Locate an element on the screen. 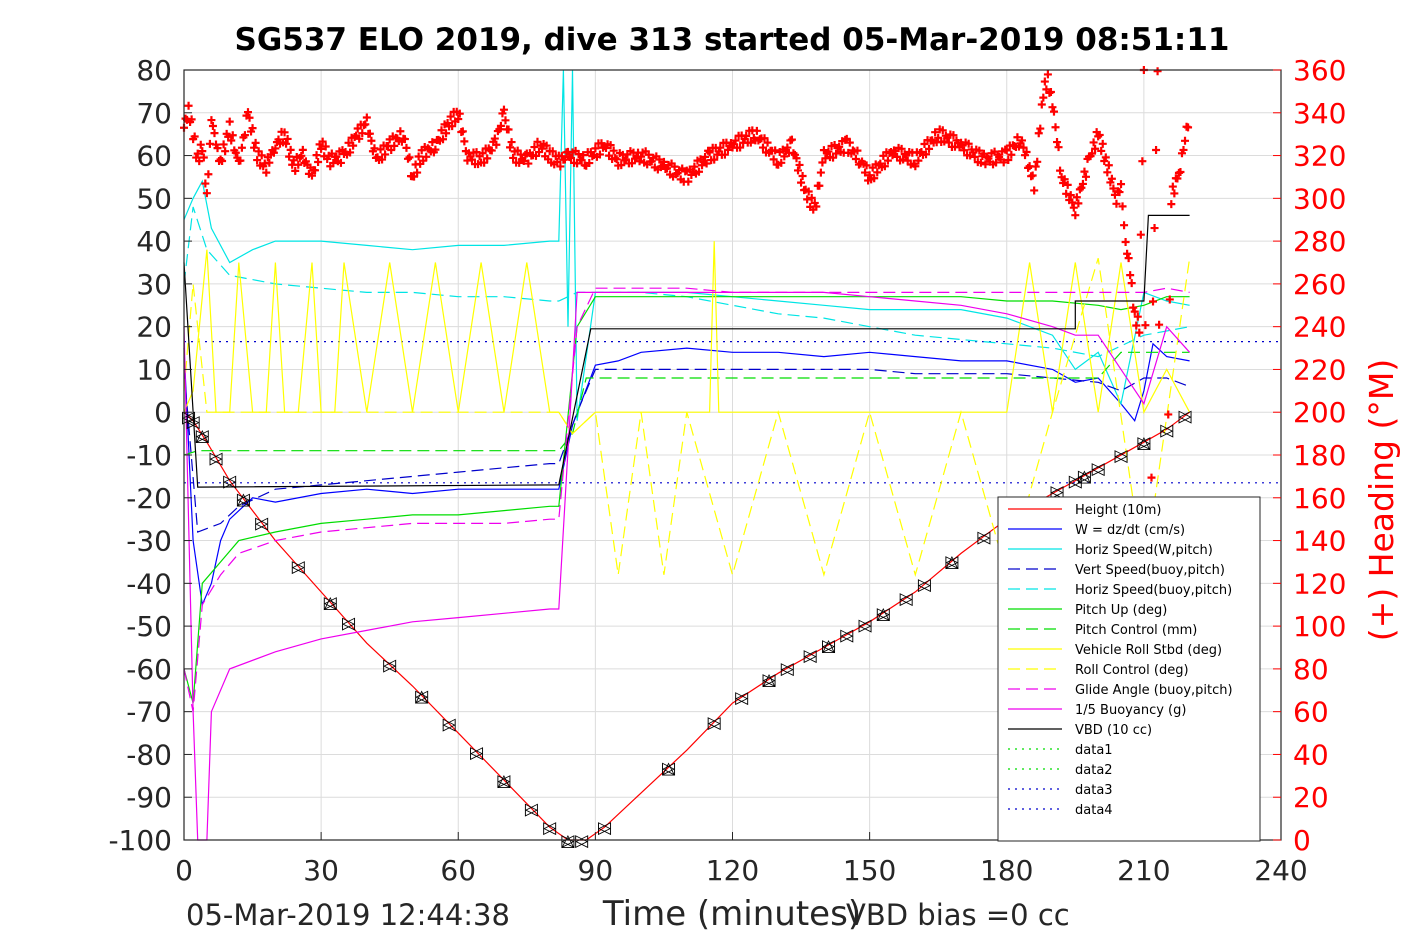  y2-tick-label: 20 is located at coordinates (1311, 797).